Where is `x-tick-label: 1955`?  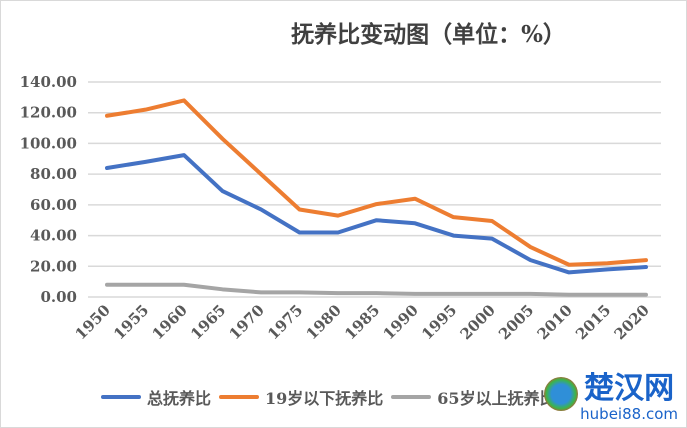
x-tick-label: 1955 is located at coordinates (131, 322).